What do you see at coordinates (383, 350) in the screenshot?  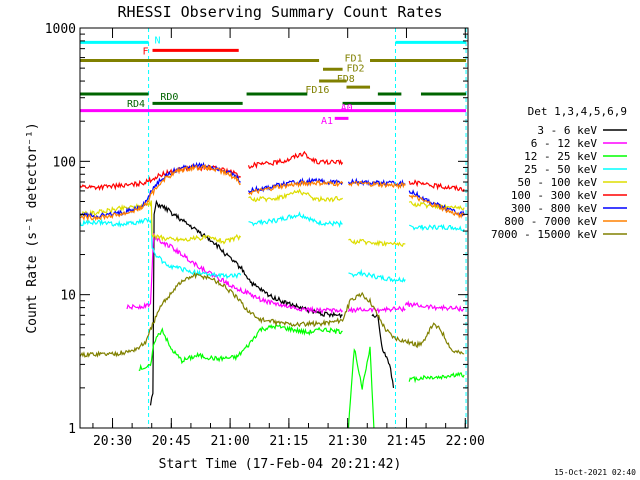 I see `series-line-3-6-kev-points_b` at bounding box center [383, 350].